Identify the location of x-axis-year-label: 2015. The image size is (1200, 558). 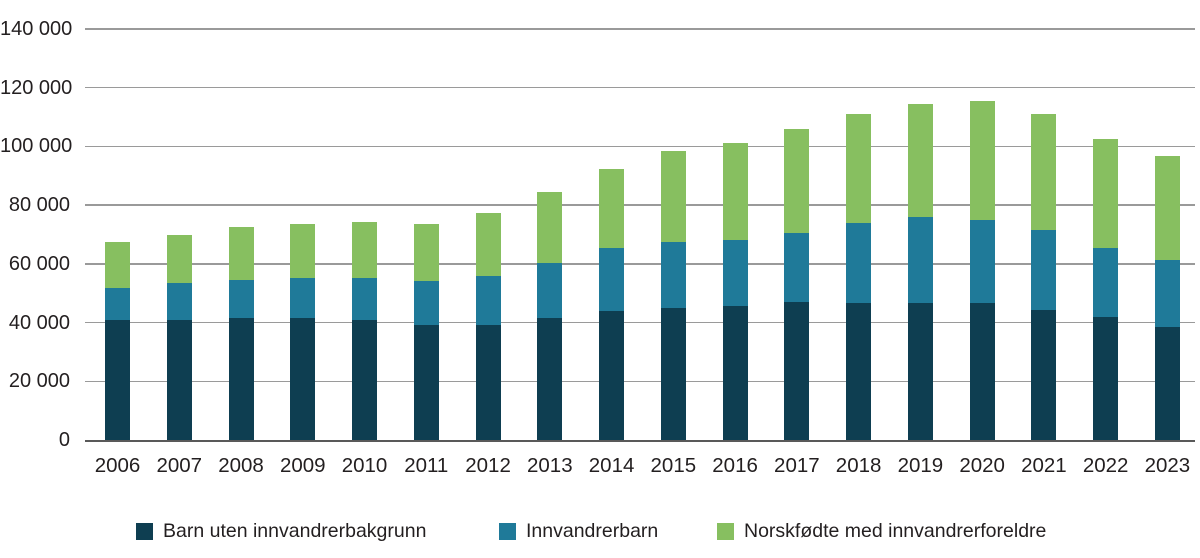
(673, 465).